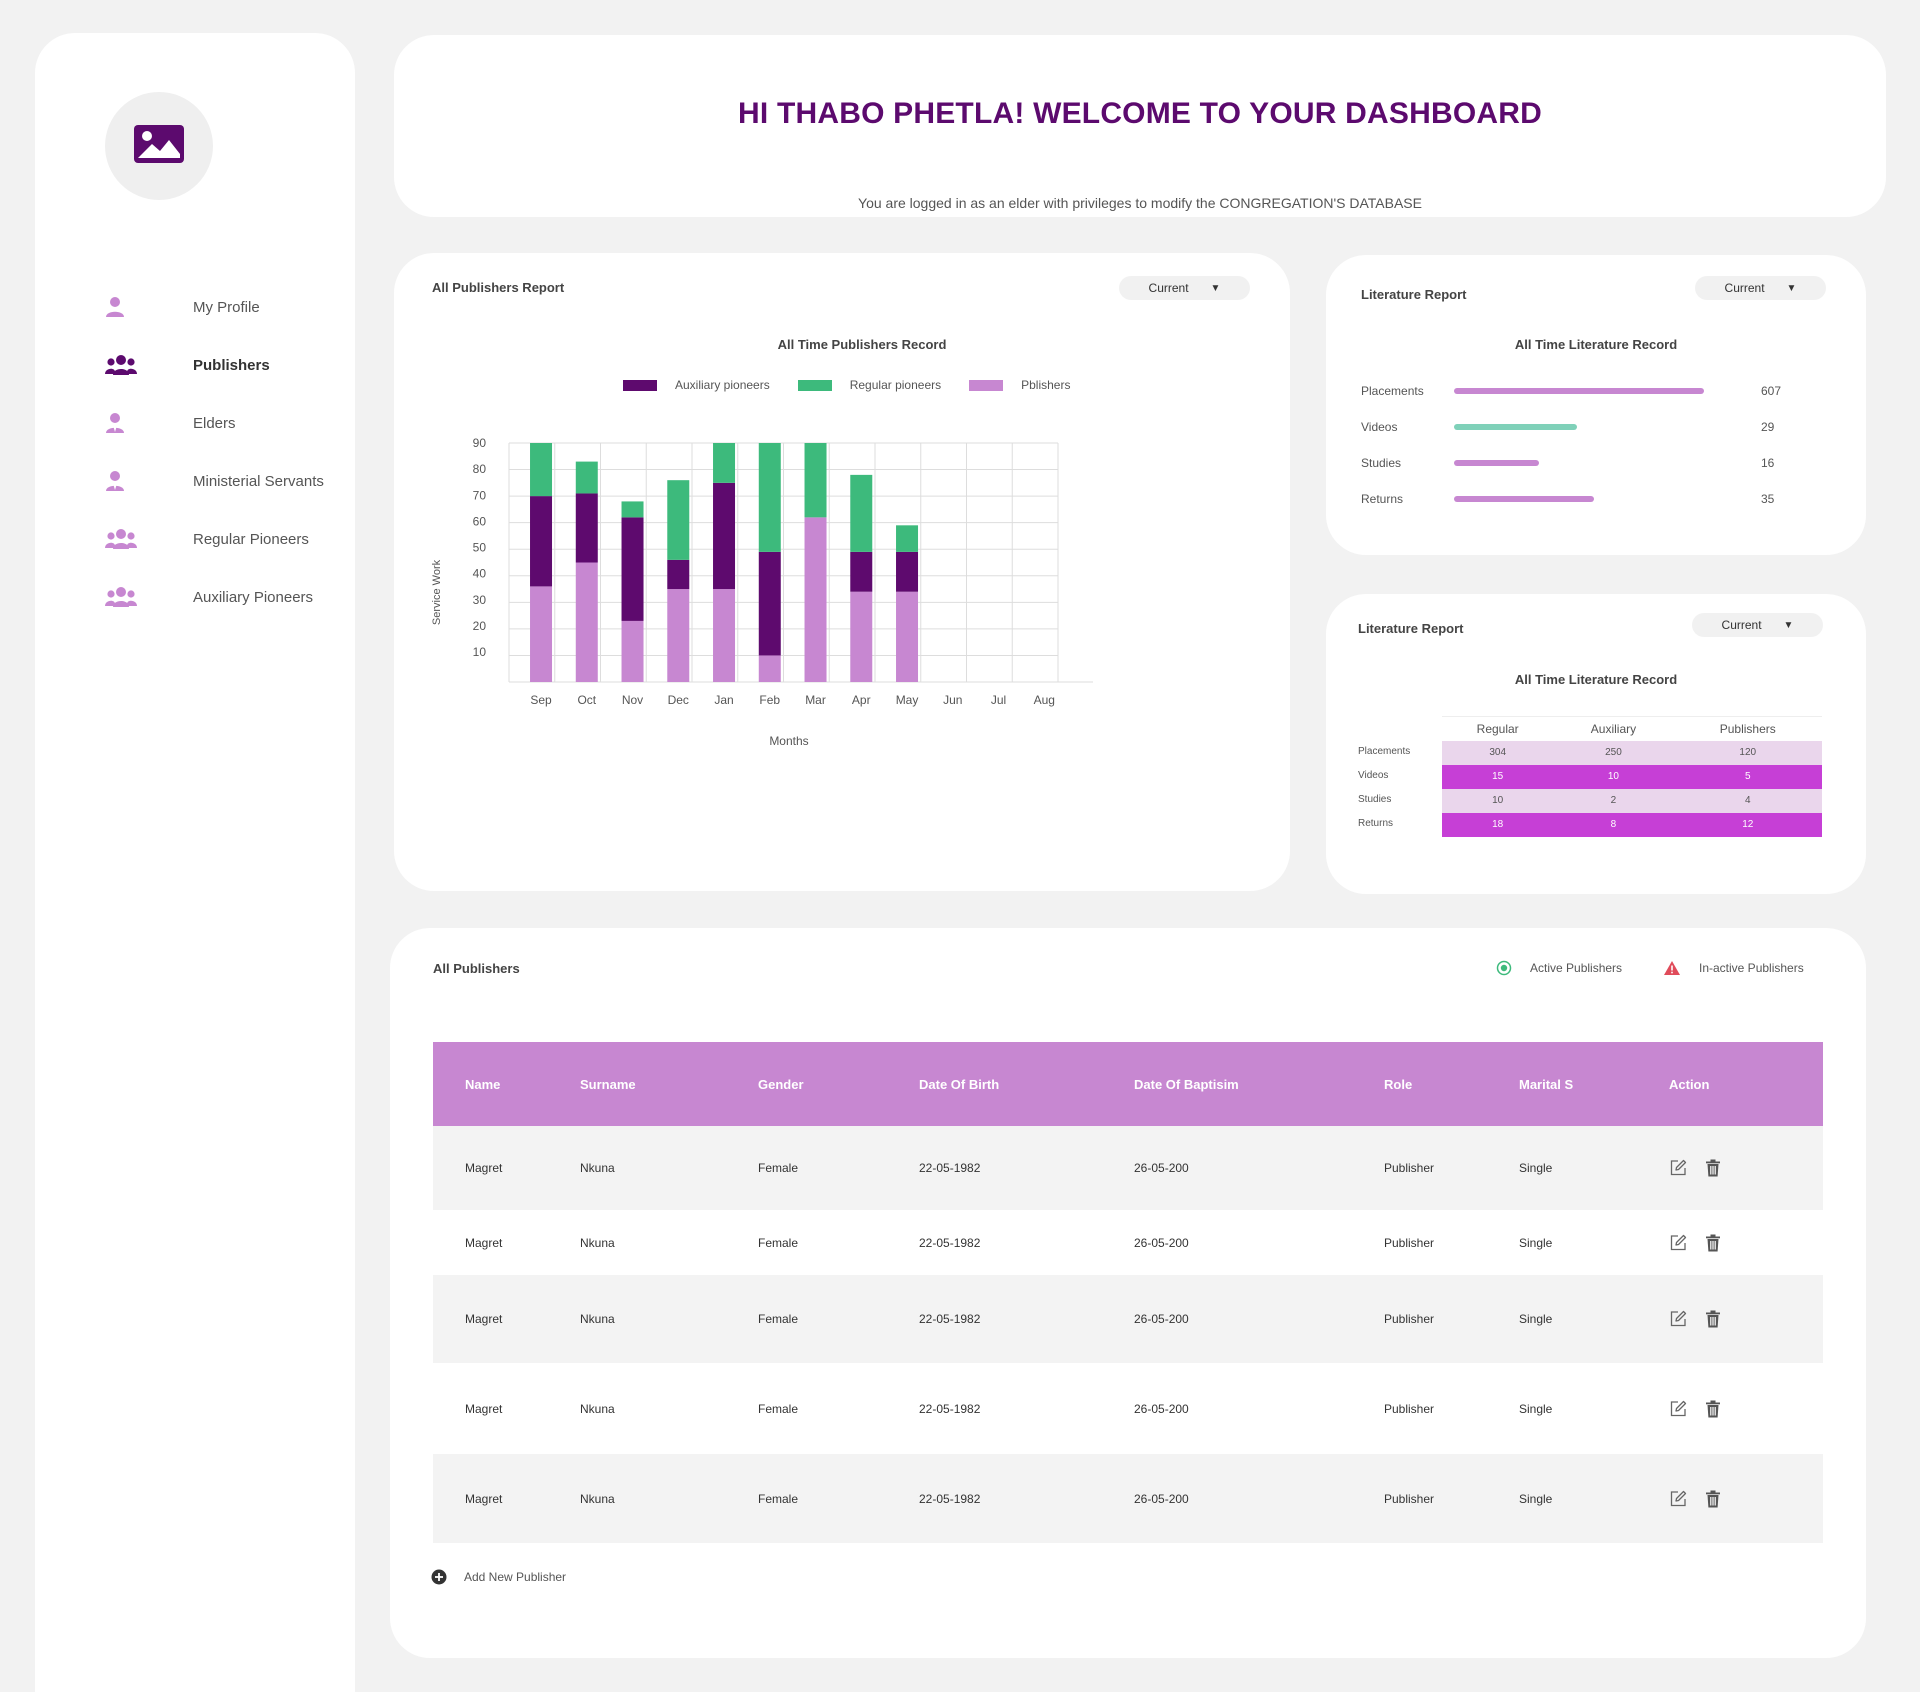 This screenshot has height=1692, width=1920. I want to click on literature-table-row: 10 2 4, so click(1632, 800).